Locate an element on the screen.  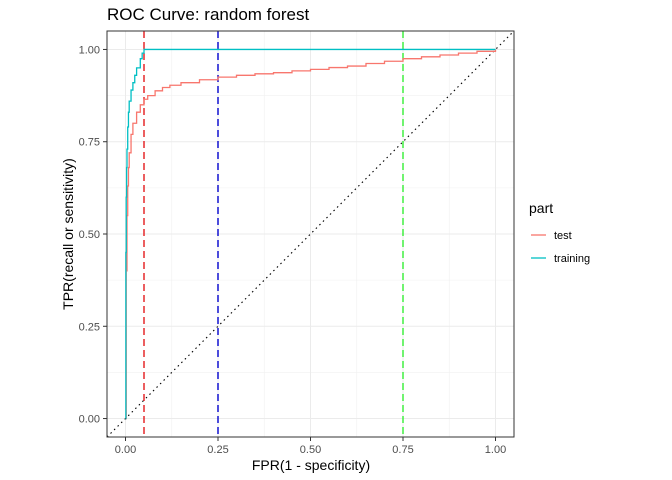
x-tick-label: 0.25 is located at coordinates (217, 450).